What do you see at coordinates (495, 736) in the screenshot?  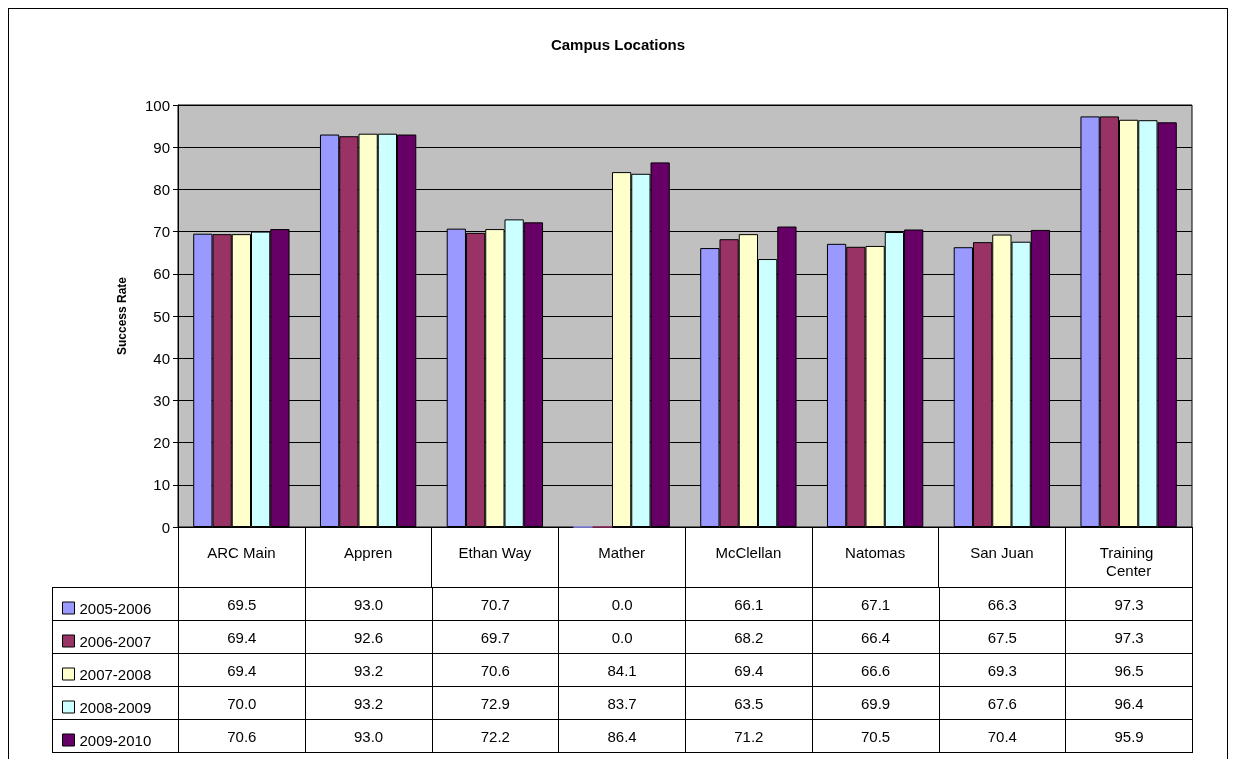 I see `data-label: 72.2` at bounding box center [495, 736].